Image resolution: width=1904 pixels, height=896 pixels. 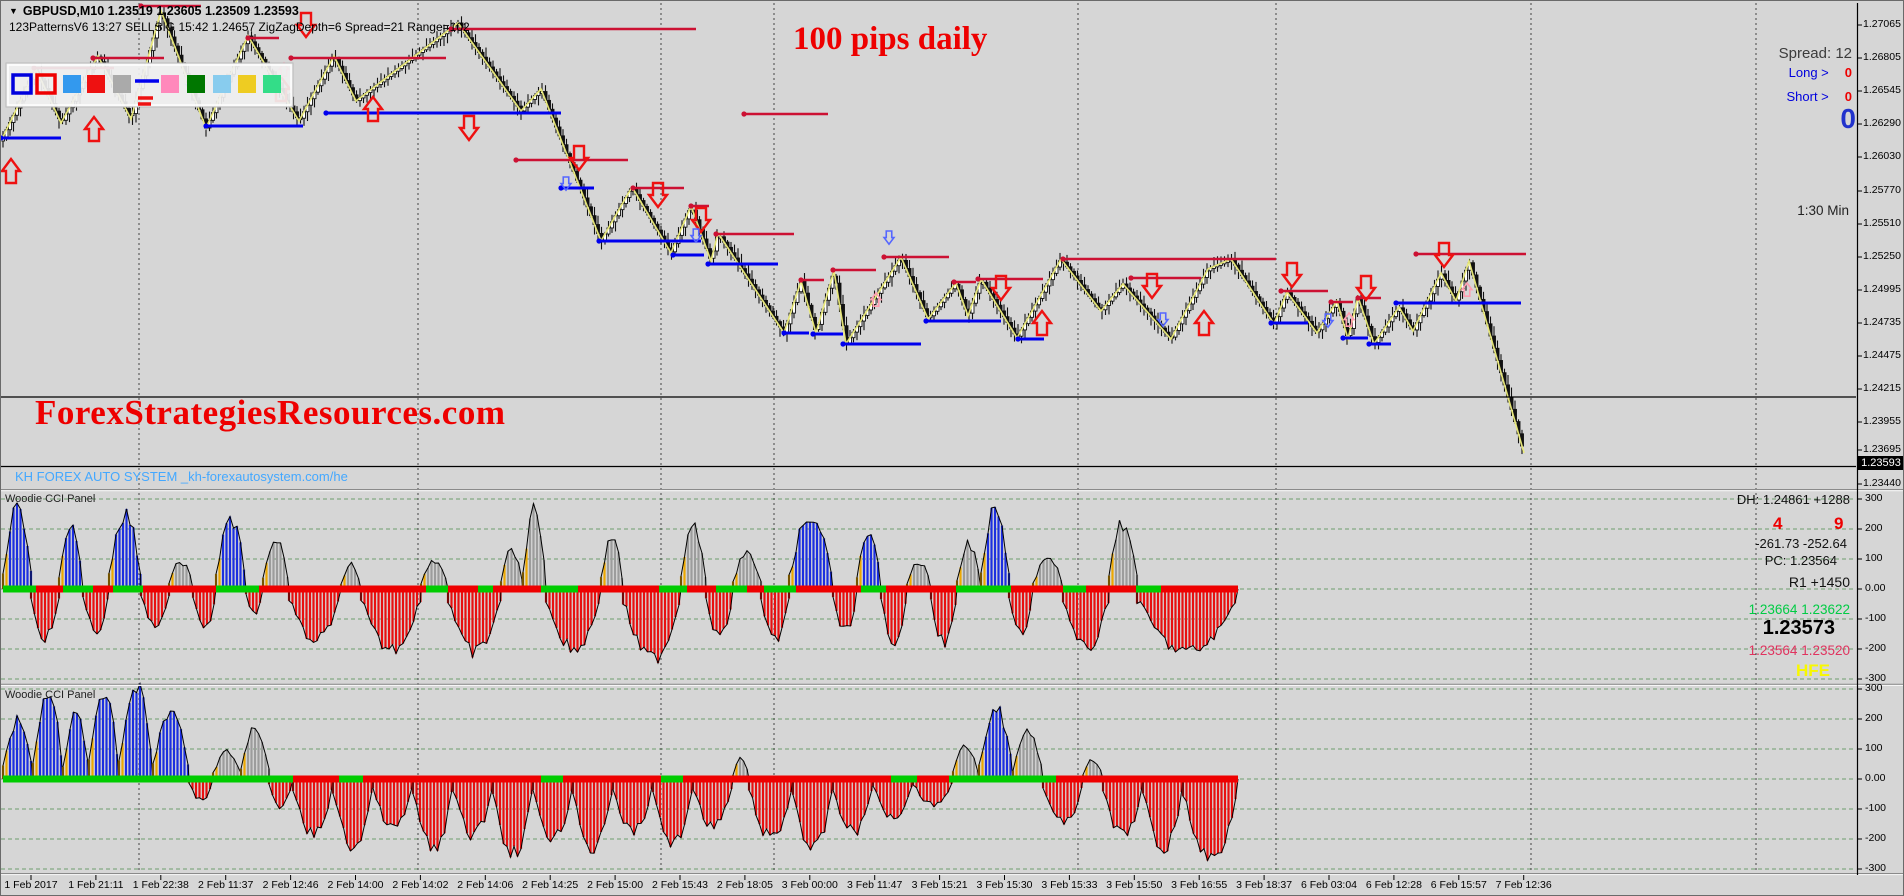 What do you see at coordinates (1839, 523) in the screenshot?
I see `cci-count-right: 9` at bounding box center [1839, 523].